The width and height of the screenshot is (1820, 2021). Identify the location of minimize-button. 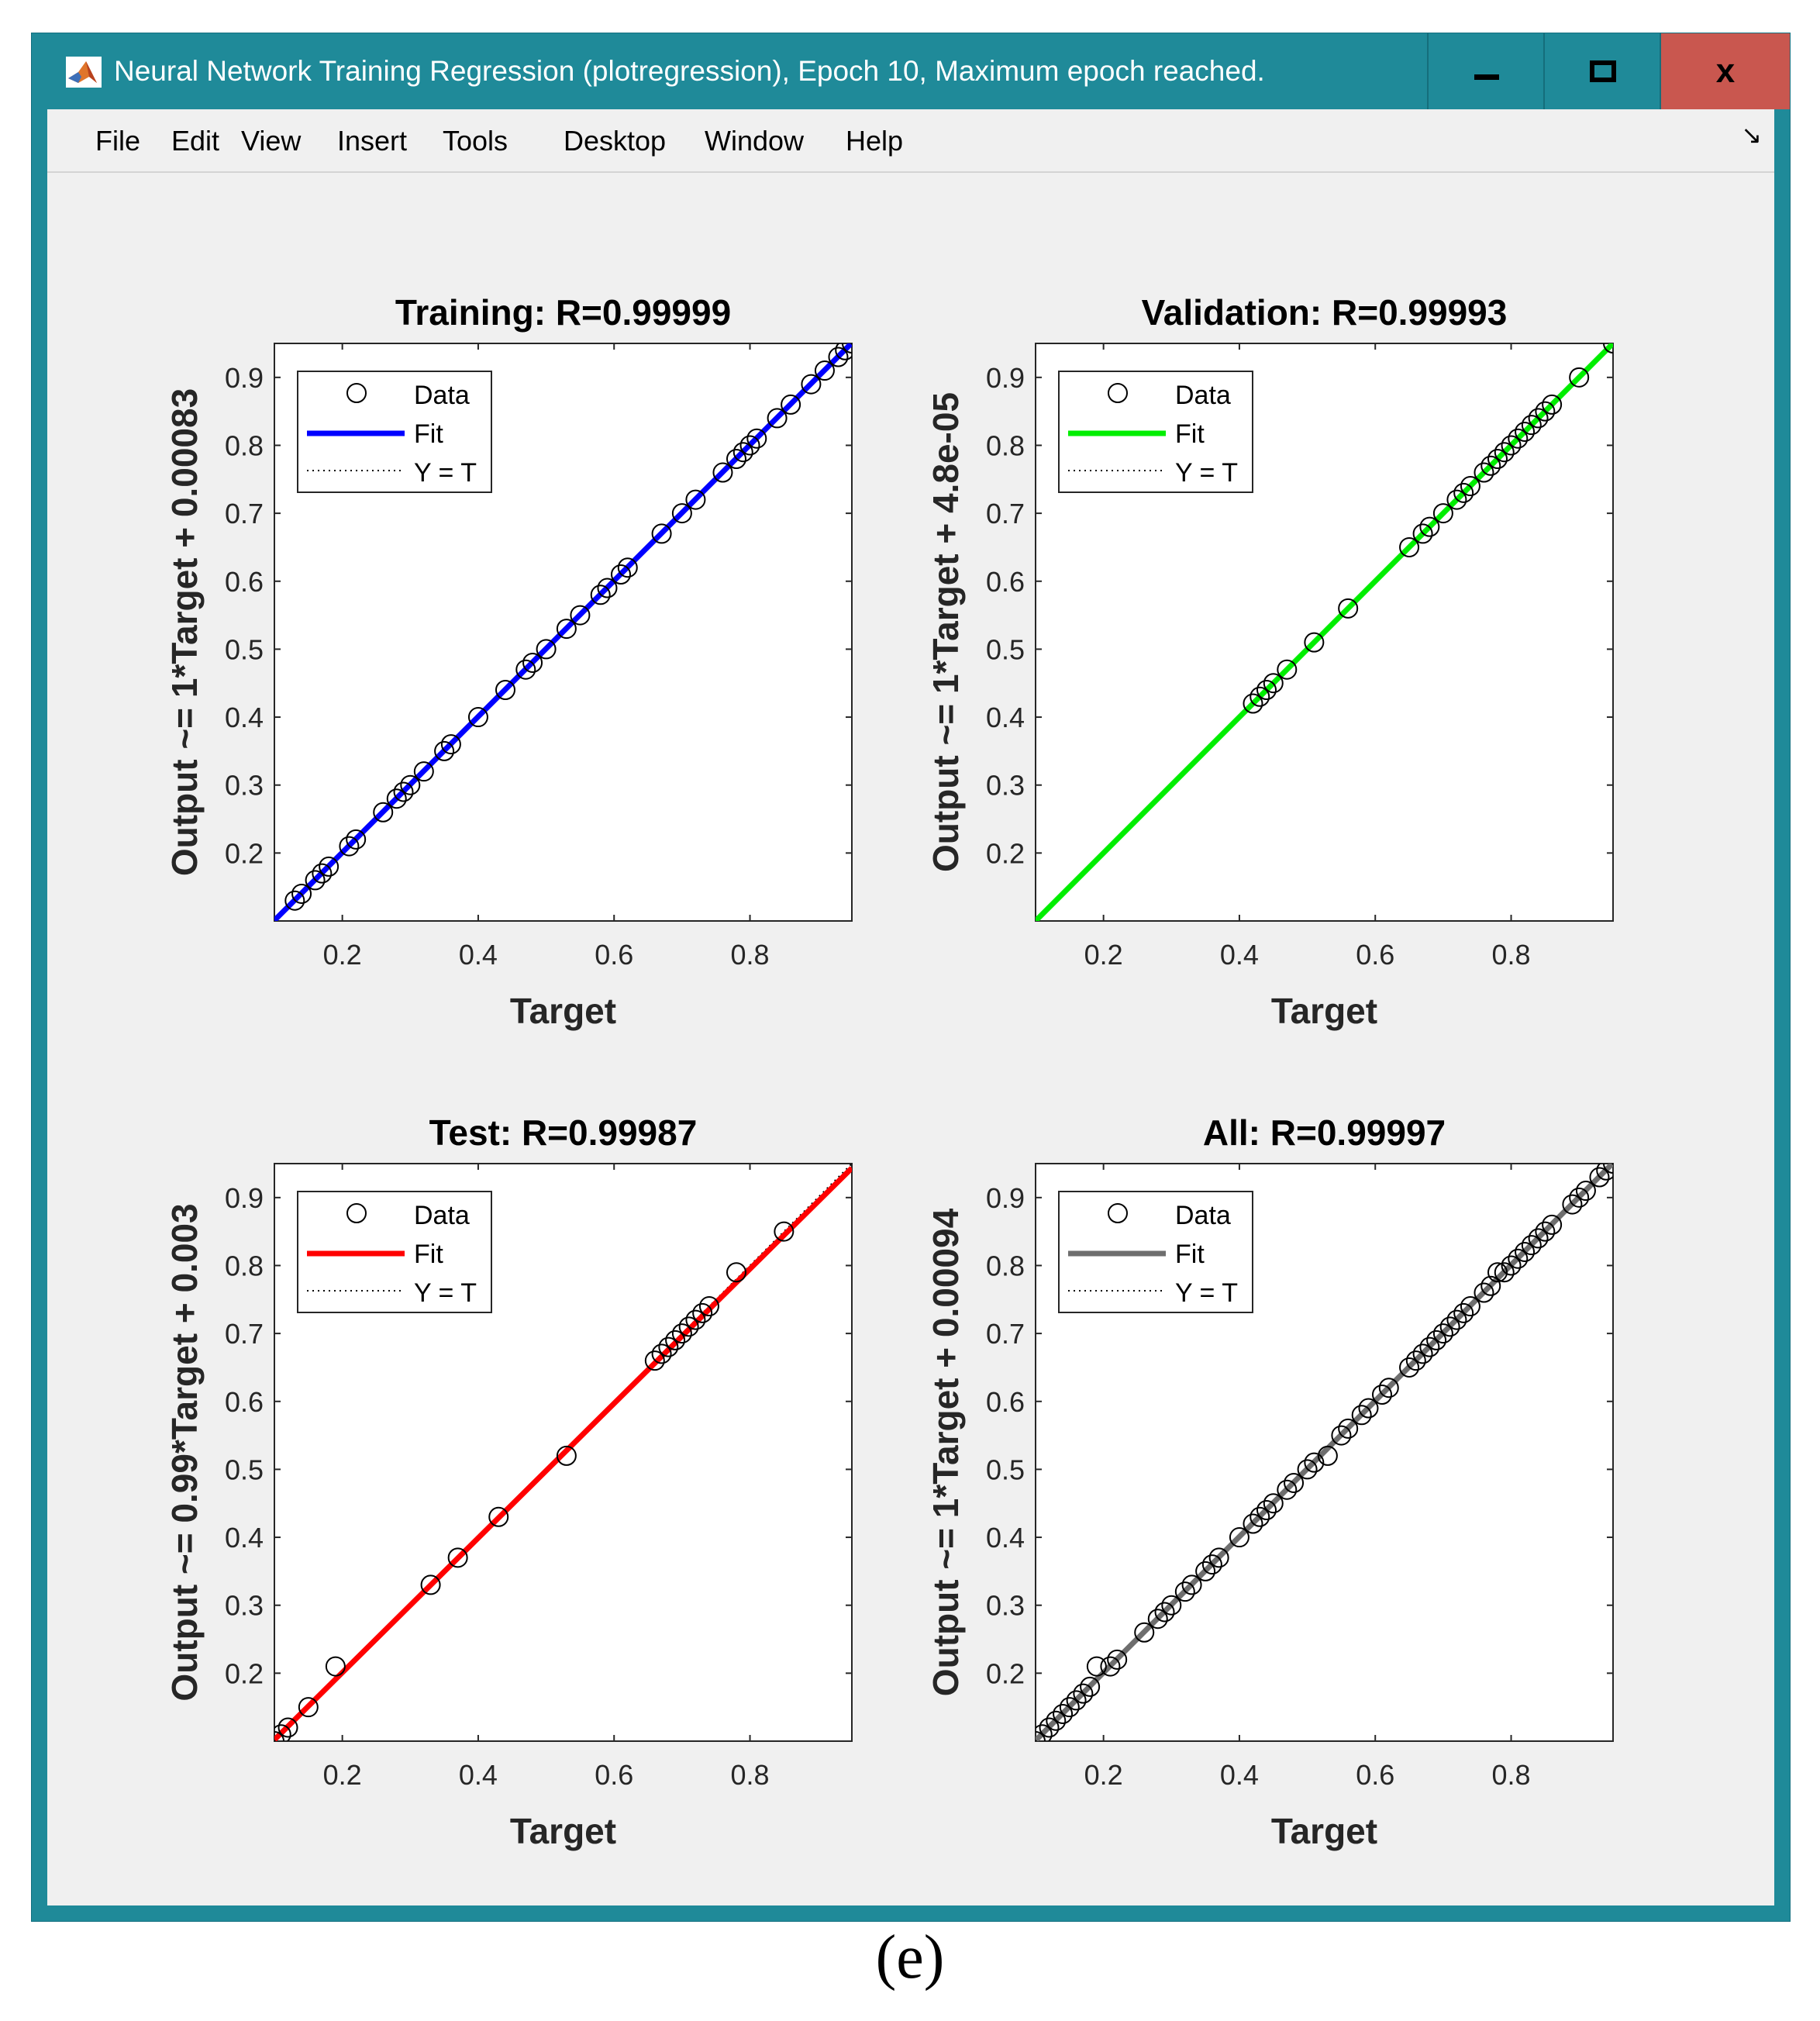
(1486, 71).